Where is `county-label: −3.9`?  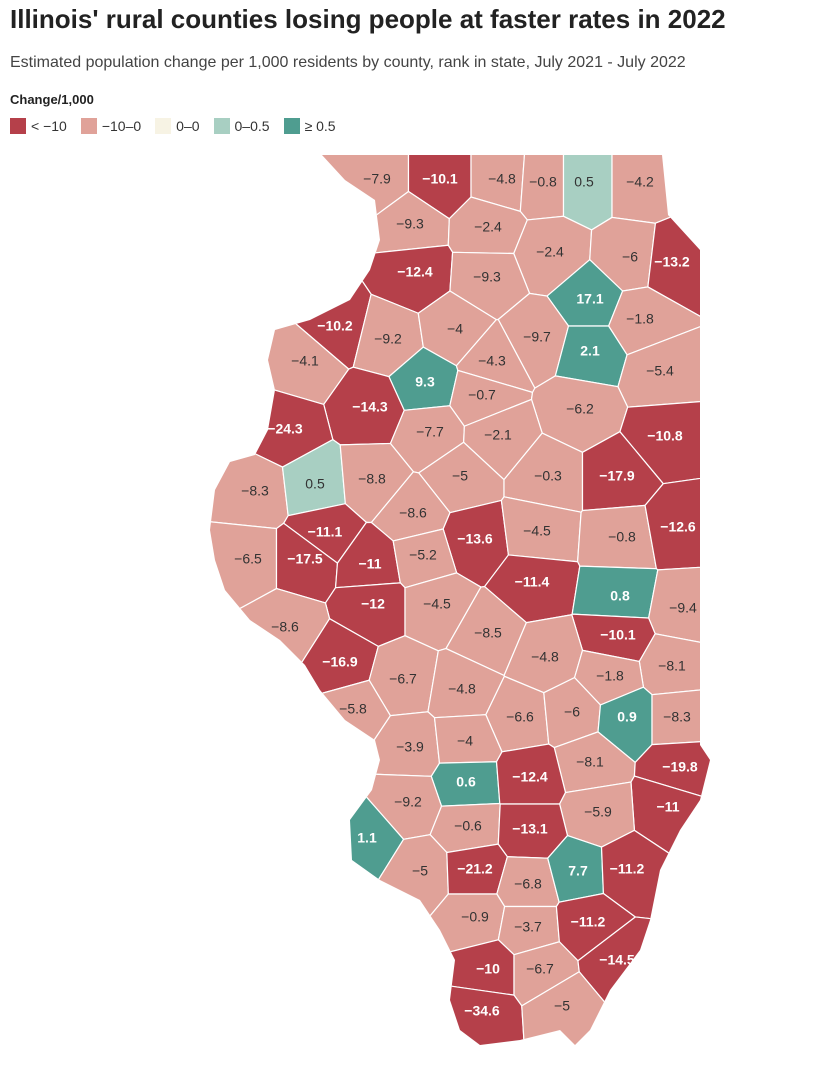 county-label: −3.9 is located at coordinates (410, 747).